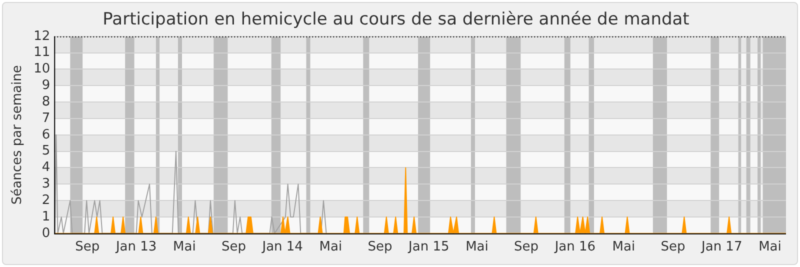 The width and height of the screenshot is (800, 267). I want to click on y-tick-label: 4, so click(46, 168).